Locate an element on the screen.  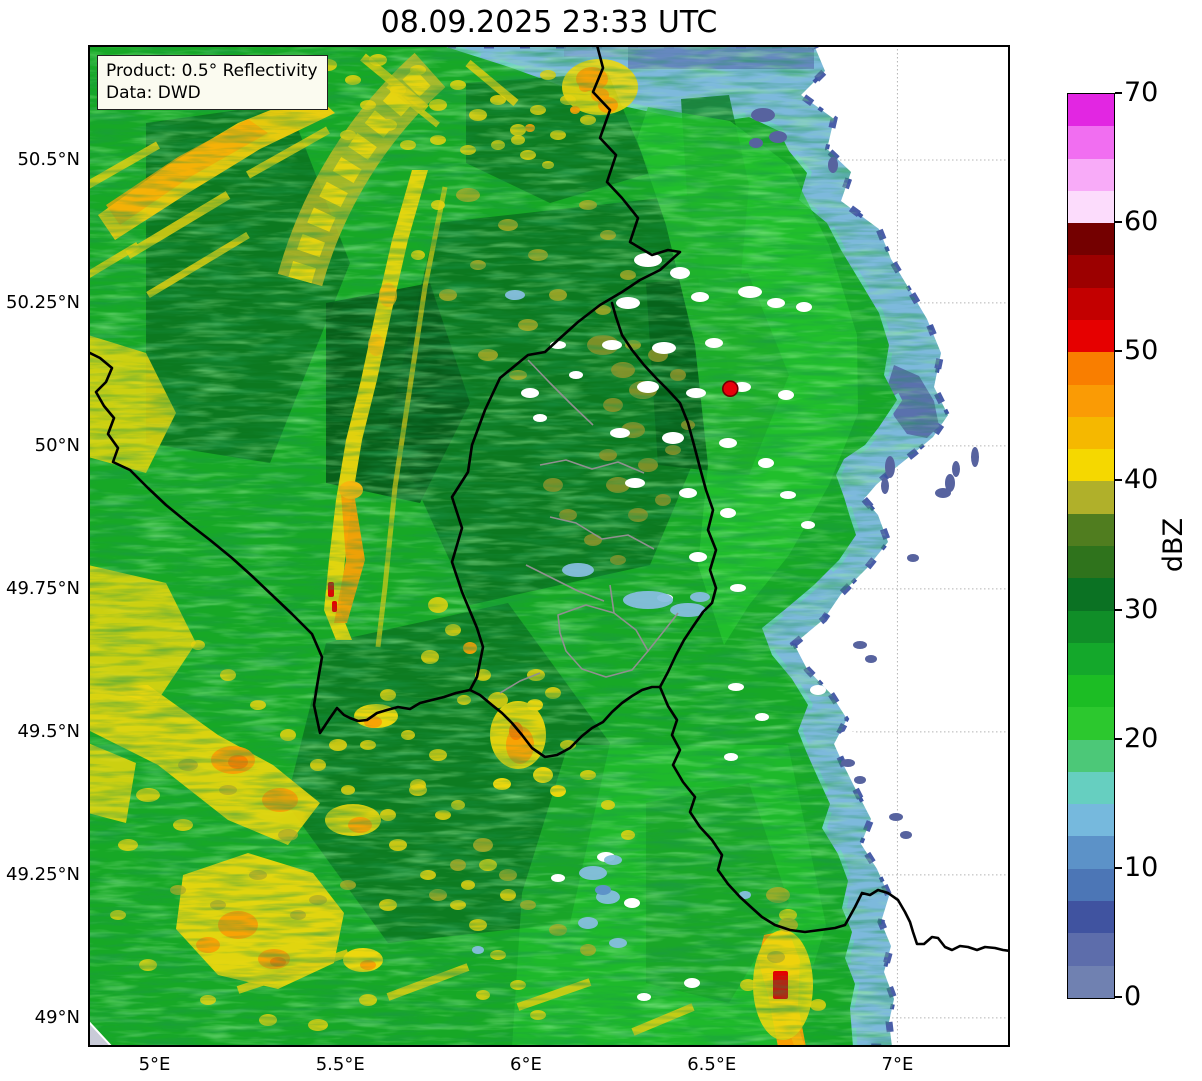
colorbar-unit-label: dBZ is located at coordinates (1173, 545).